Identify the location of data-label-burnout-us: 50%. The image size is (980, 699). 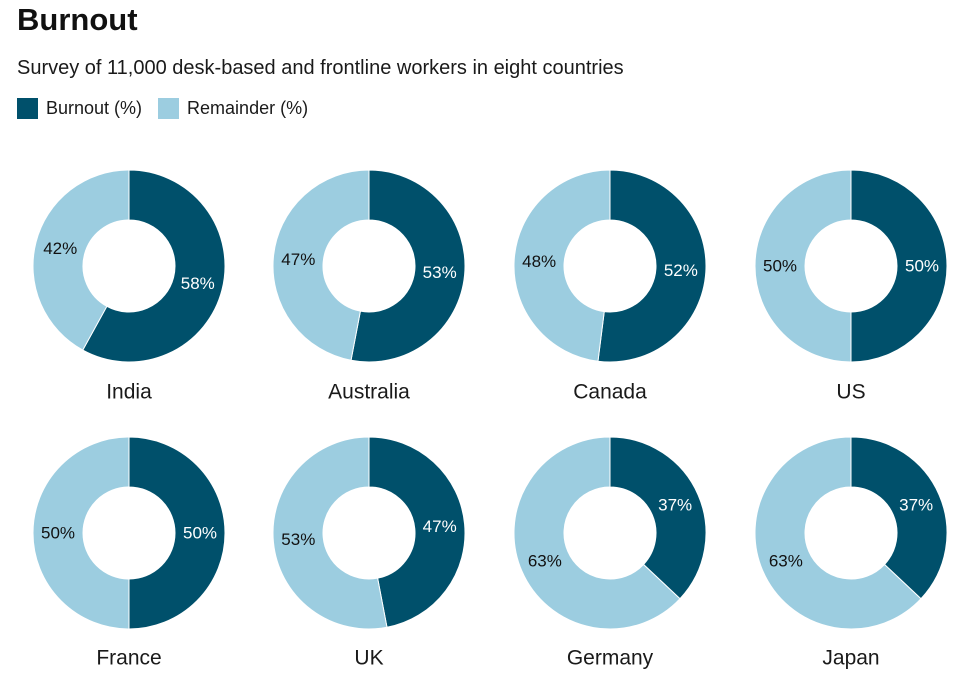
(922, 266).